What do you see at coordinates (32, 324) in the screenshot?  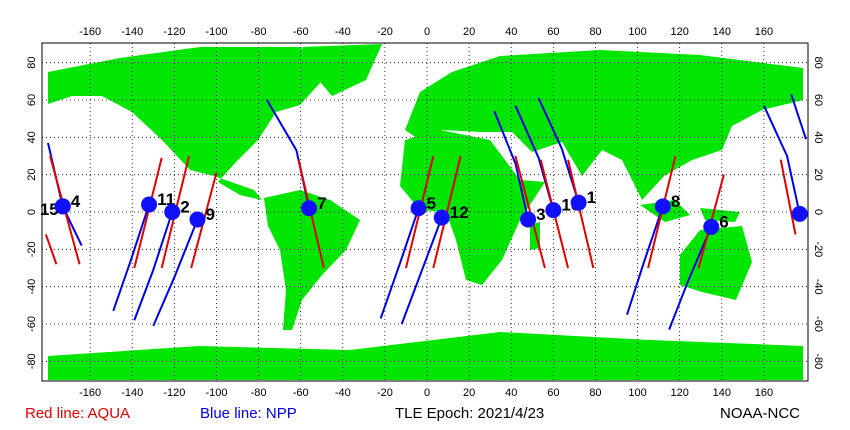 I see `y-tick-label-left: -60` at bounding box center [32, 324].